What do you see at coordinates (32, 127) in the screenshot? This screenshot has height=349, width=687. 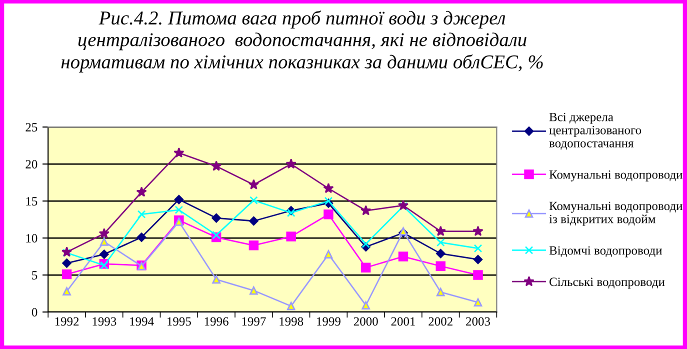 I see `y-tick-label: 25` at bounding box center [32, 127].